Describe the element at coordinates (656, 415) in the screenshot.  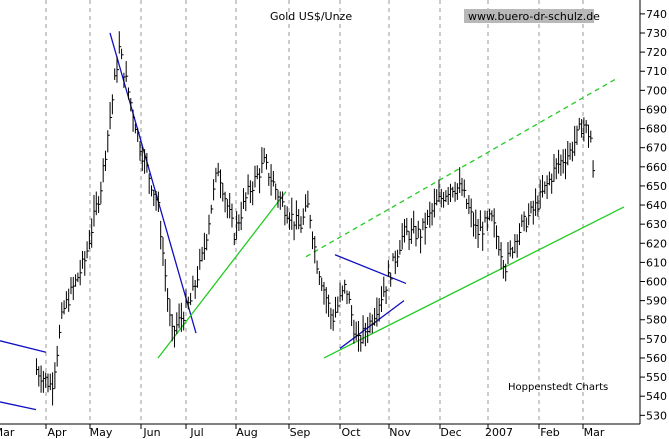
I see `y-tick-label: 530` at that location.